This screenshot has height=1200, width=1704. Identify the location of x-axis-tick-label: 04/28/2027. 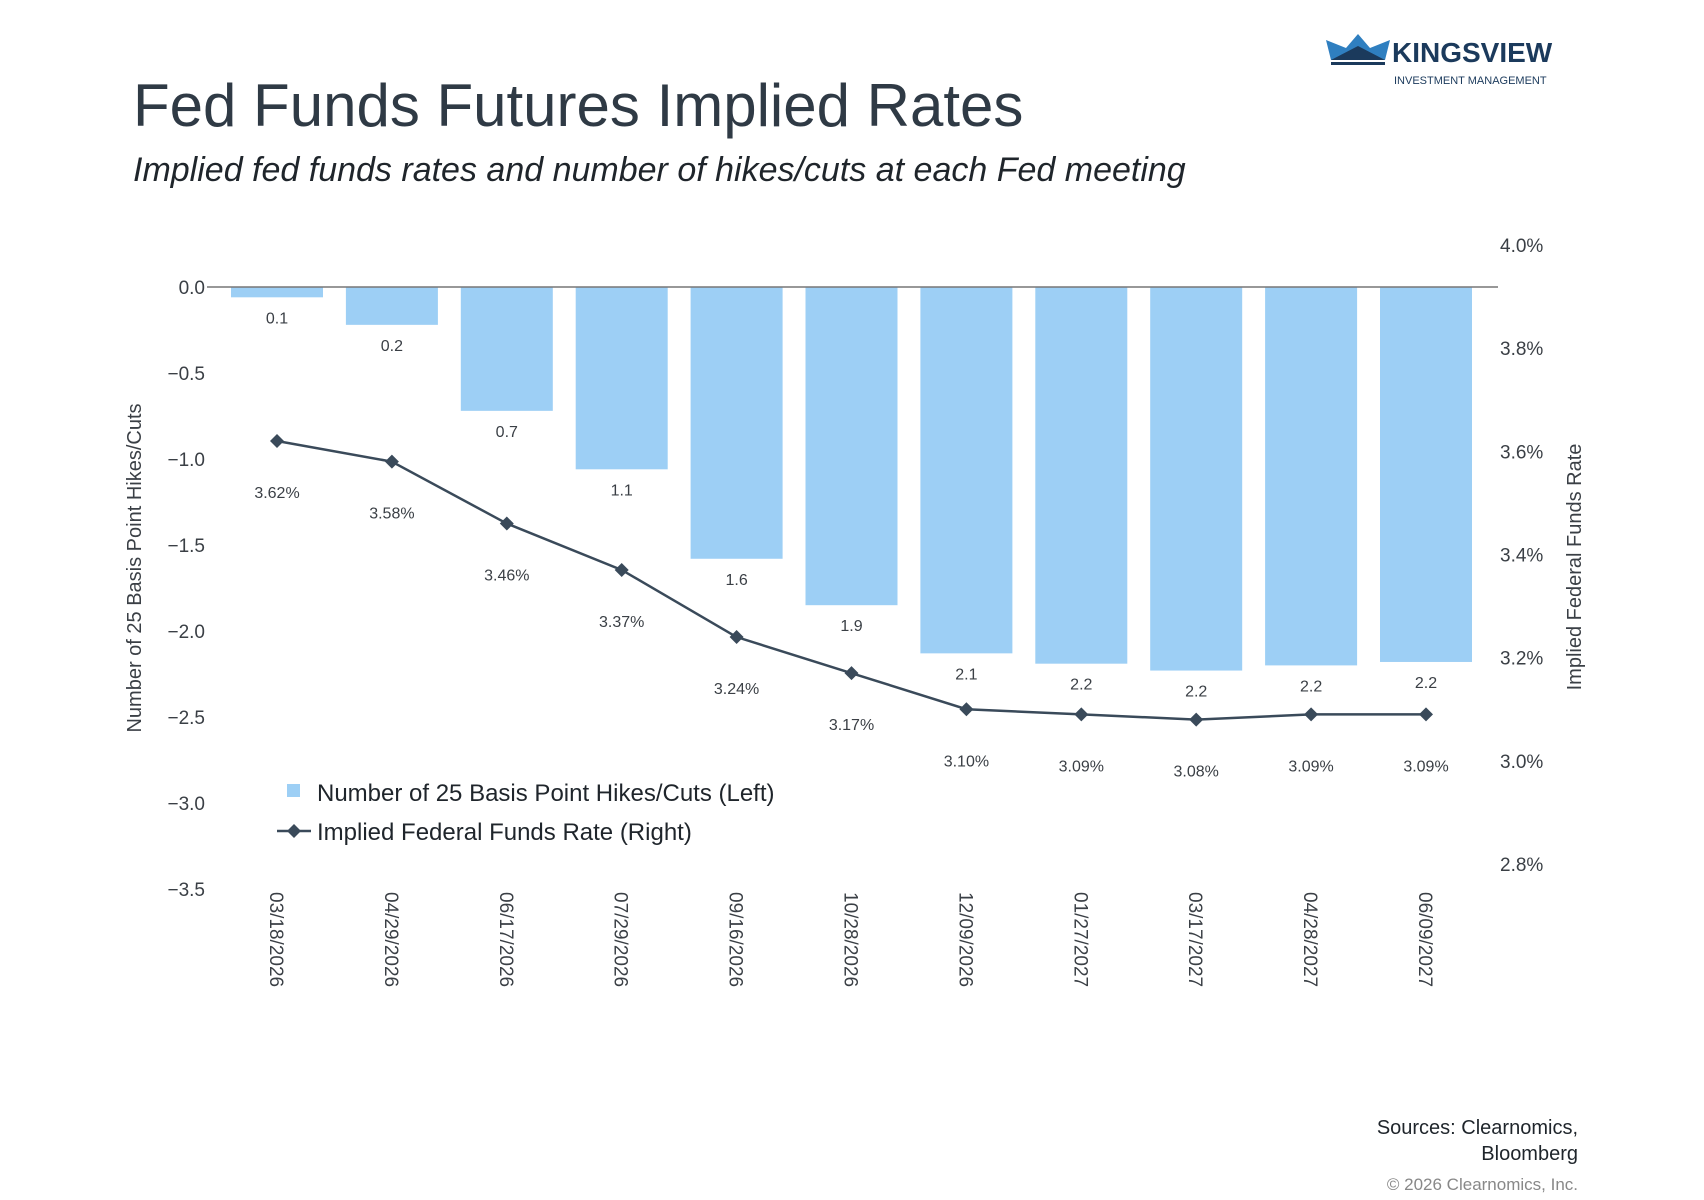
(1309, 939).